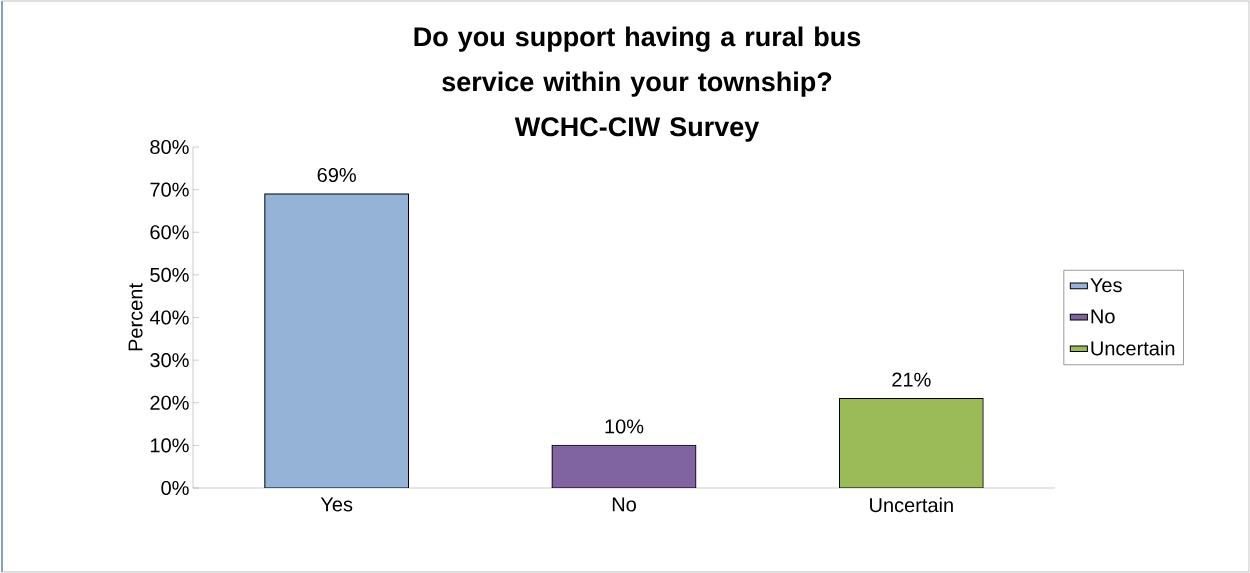 The height and width of the screenshot is (573, 1250). What do you see at coordinates (336, 175) in the screenshot?
I see `data-label: 69%` at bounding box center [336, 175].